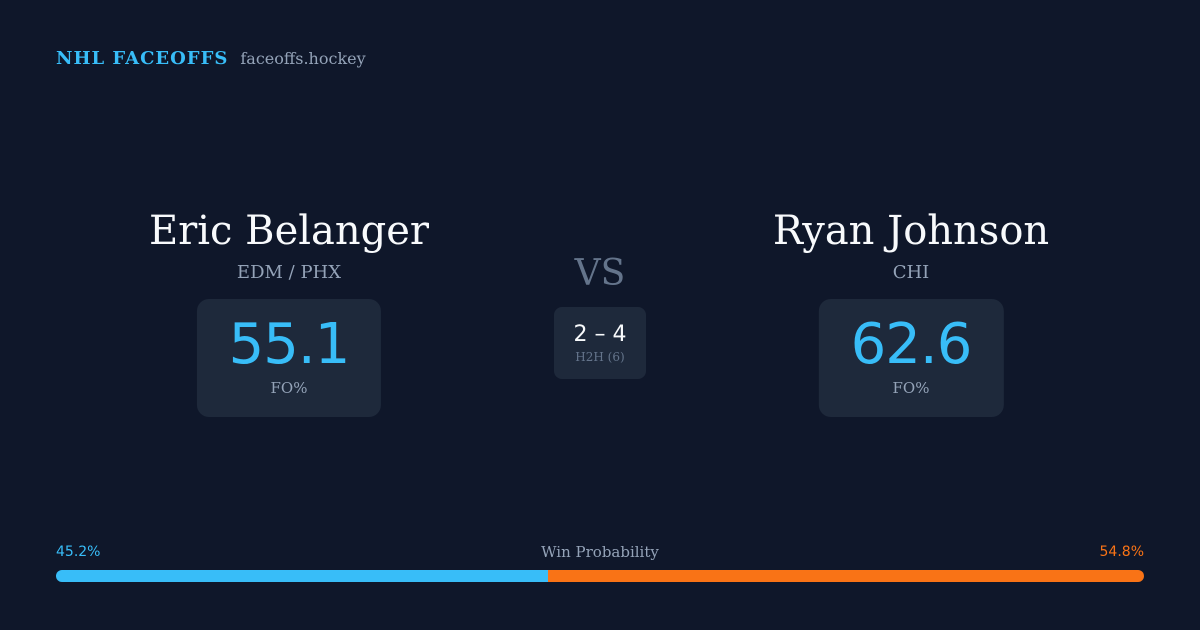  What do you see at coordinates (911, 344) in the screenshot?
I see `player-right-stat-value: 62.6` at bounding box center [911, 344].